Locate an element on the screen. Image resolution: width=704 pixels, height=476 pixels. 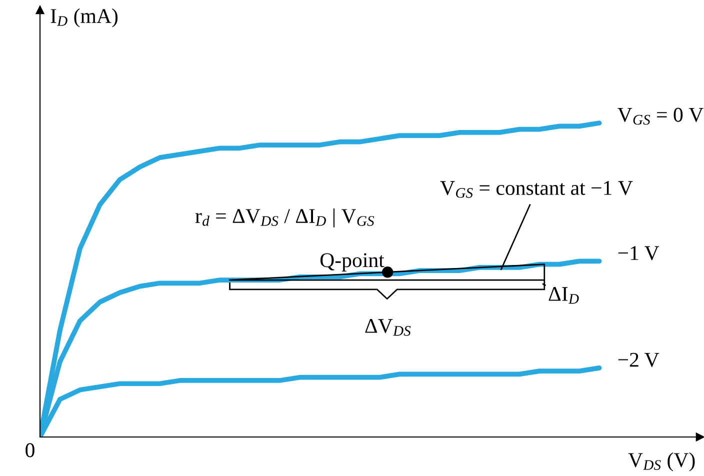
y-axis-title: I$_{D}$ (mA) is located at coordinates (84, 18).